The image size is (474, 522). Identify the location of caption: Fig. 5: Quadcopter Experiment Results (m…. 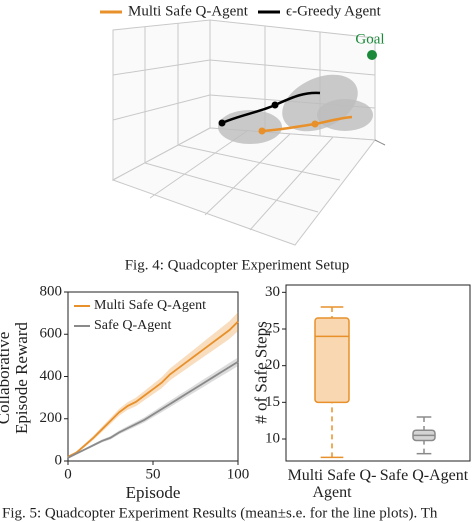
(220, 513).